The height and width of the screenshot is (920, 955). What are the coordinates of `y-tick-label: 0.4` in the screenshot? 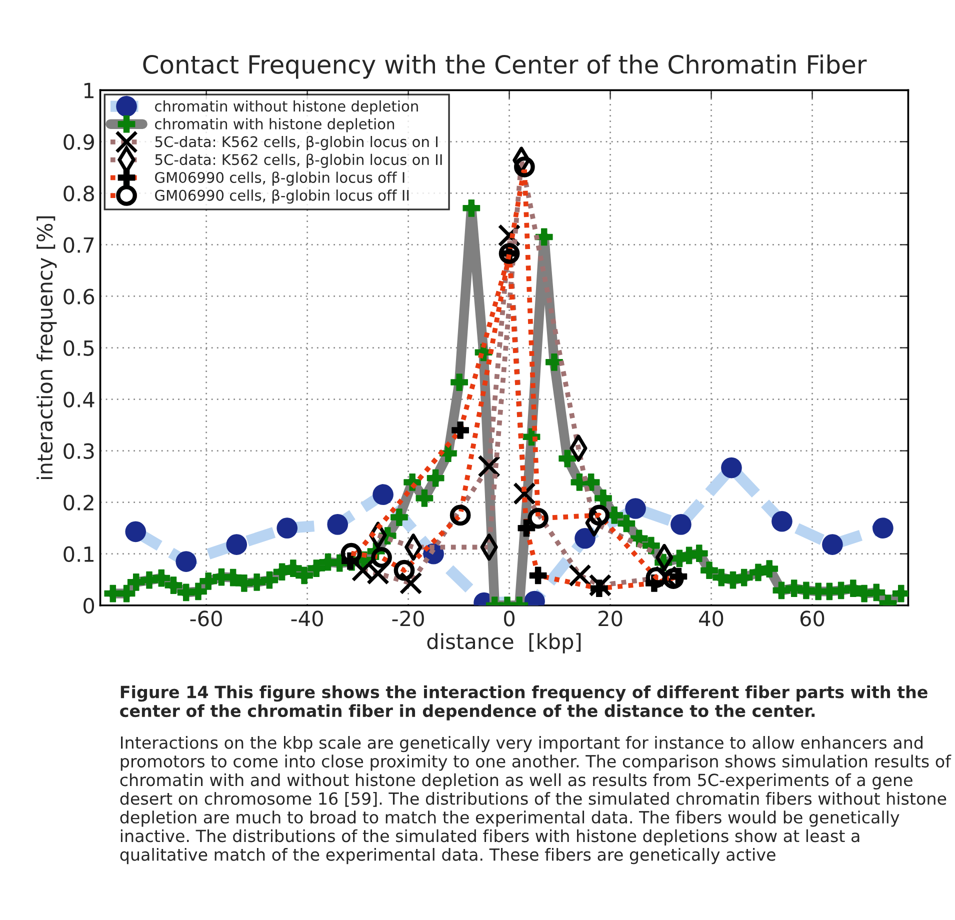 It's located at (79, 400).